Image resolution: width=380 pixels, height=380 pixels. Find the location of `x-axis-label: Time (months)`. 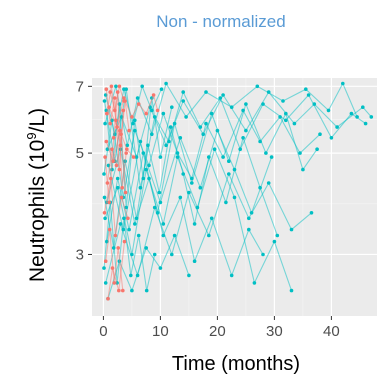

x-axis-label: Time (months) is located at coordinates (236, 364).